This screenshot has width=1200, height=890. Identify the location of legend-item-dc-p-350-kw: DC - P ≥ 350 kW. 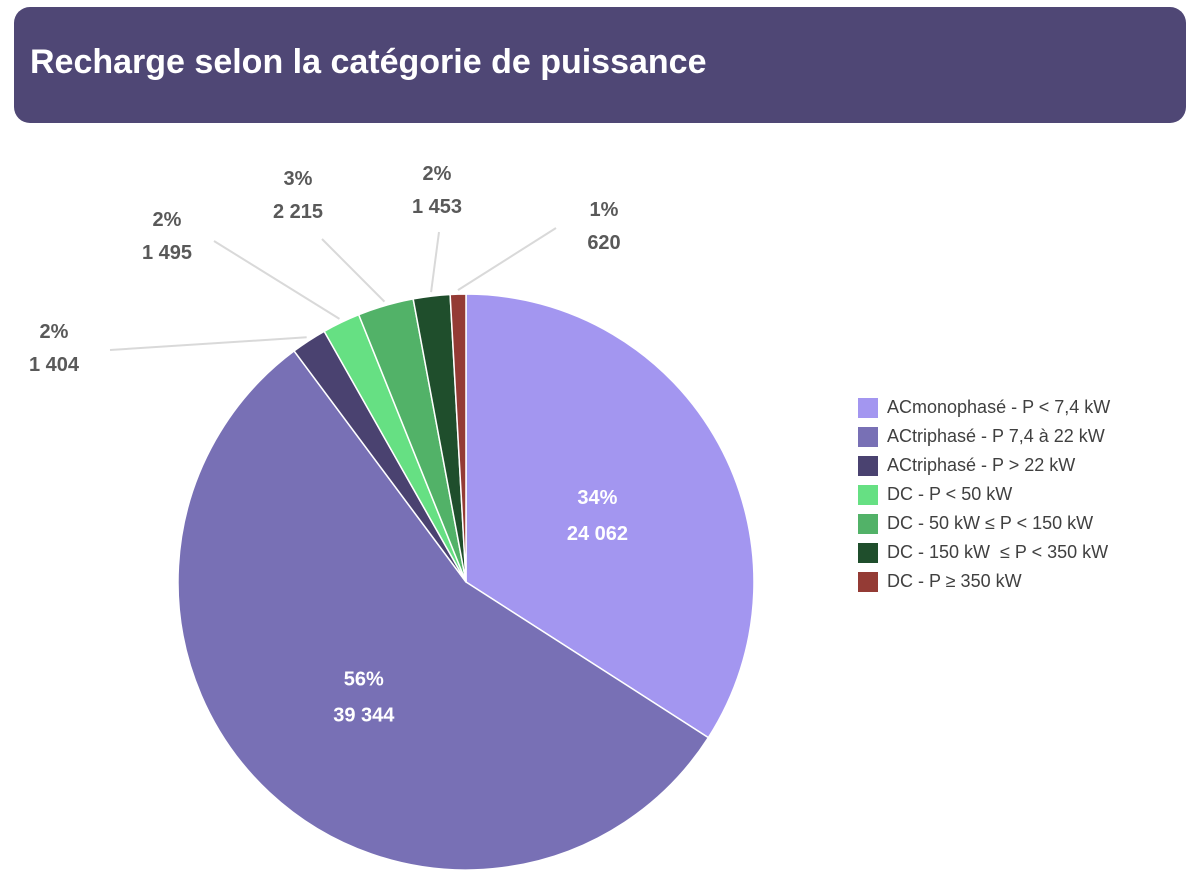
(984, 581).